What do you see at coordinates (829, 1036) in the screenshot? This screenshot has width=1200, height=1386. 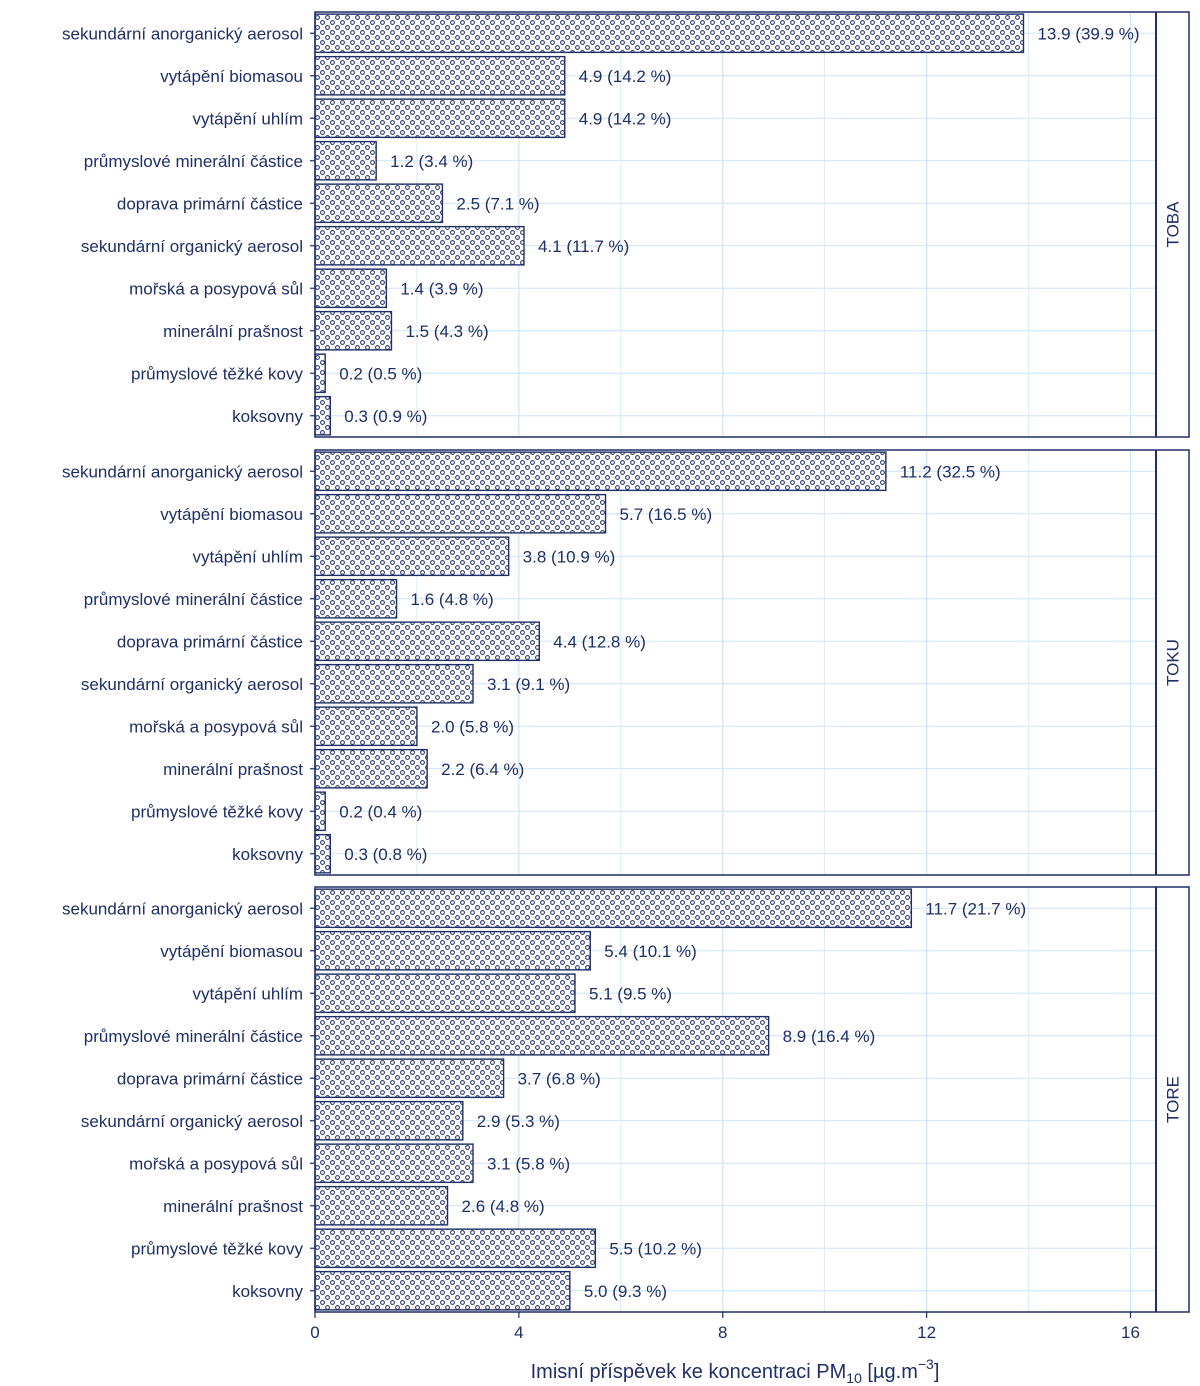 I see `value-label: 8.9 (16.4 %)` at bounding box center [829, 1036].